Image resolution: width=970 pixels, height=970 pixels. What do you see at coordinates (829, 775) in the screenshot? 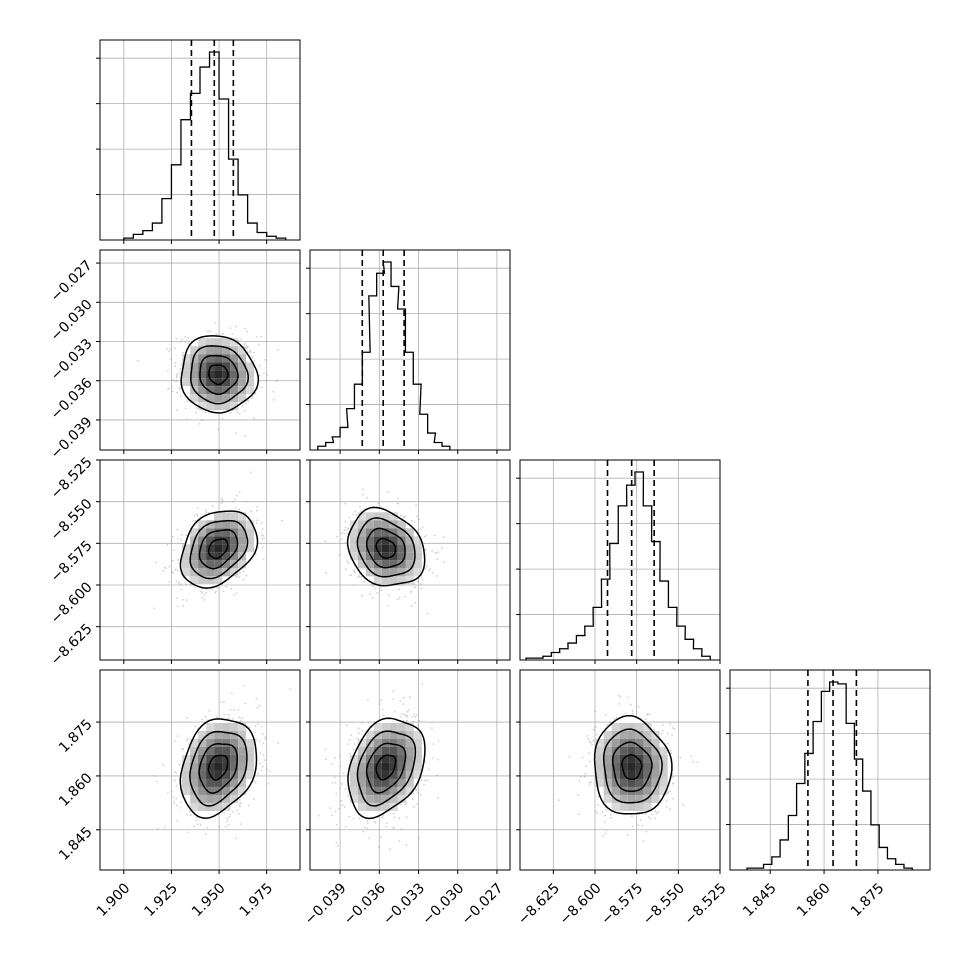
I see `histogram-step-line` at bounding box center [829, 775].